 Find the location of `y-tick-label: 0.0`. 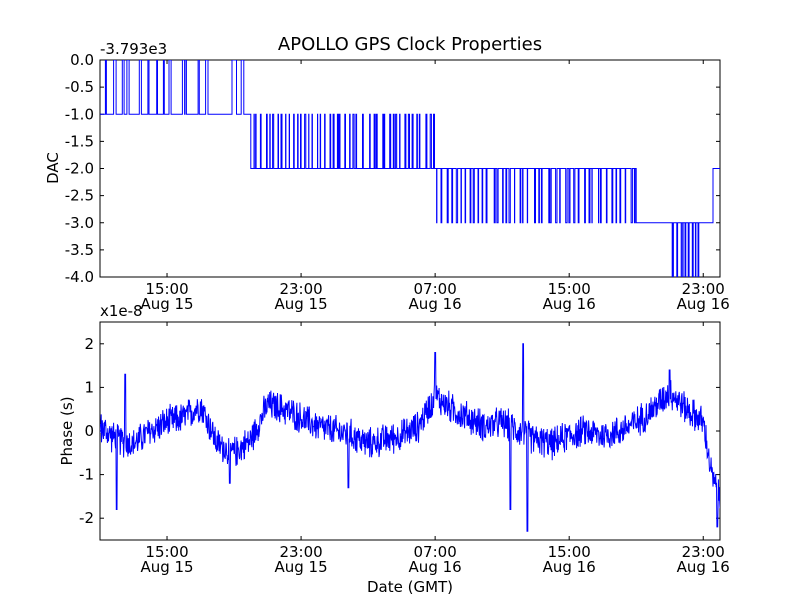

y-tick-label: 0.0 is located at coordinates (82, 60).